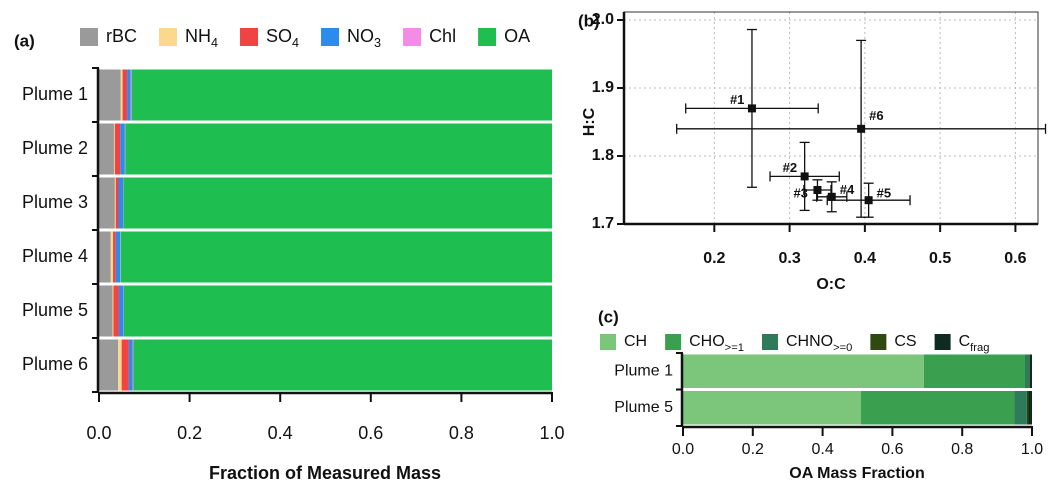 This screenshot has width=1062, height=494. Describe the element at coordinates (198, 36) in the screenshot. I see `legend-label-main: NH` at that location.